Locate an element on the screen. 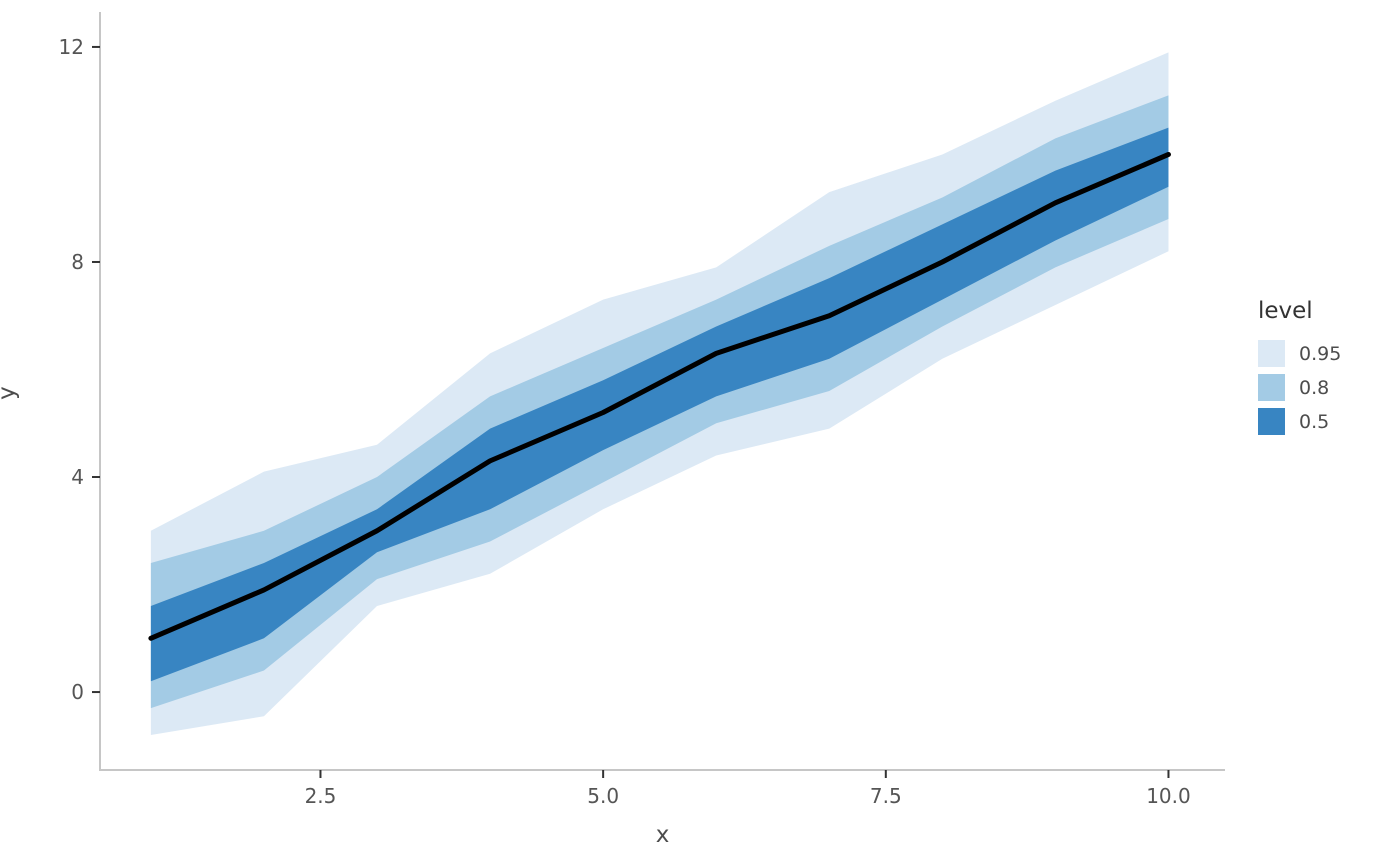 This screenshot has height=866, width=1400. legend-label: 0.8 is located at coordinates (1314, 387).